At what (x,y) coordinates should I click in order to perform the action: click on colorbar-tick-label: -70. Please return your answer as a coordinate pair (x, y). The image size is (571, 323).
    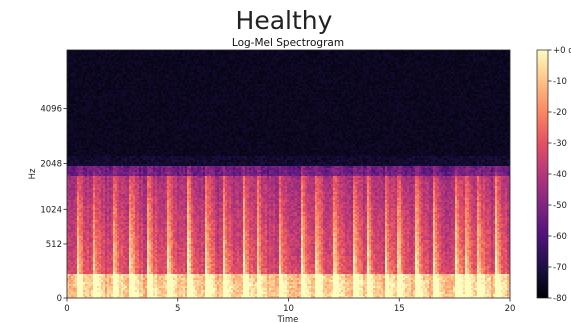
    Looking at the image, I should click on (560, 268).